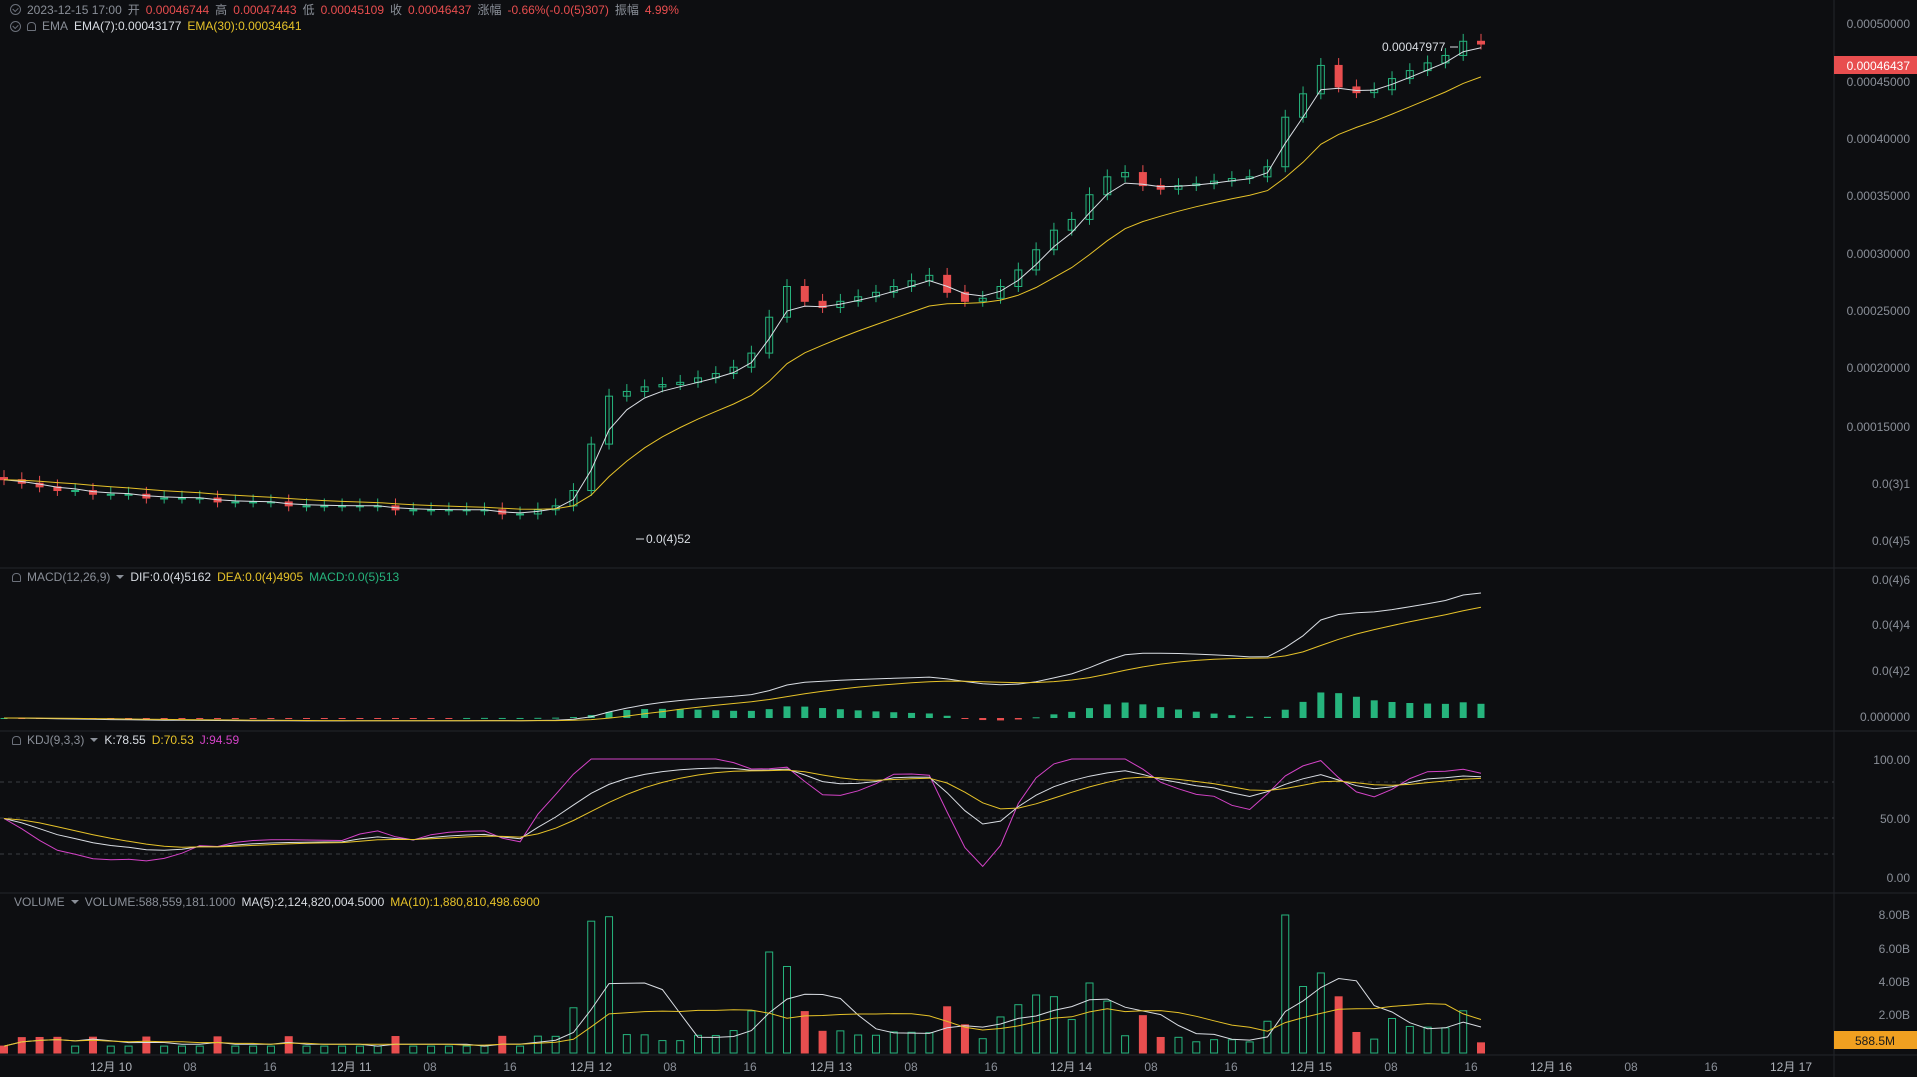 The height and width of the screenshot is (1077, 1917). Describe the element at coordinates (171, 577) in the screenshot. I see `macd-dif: DIF:0.0(4)5162` at that location.